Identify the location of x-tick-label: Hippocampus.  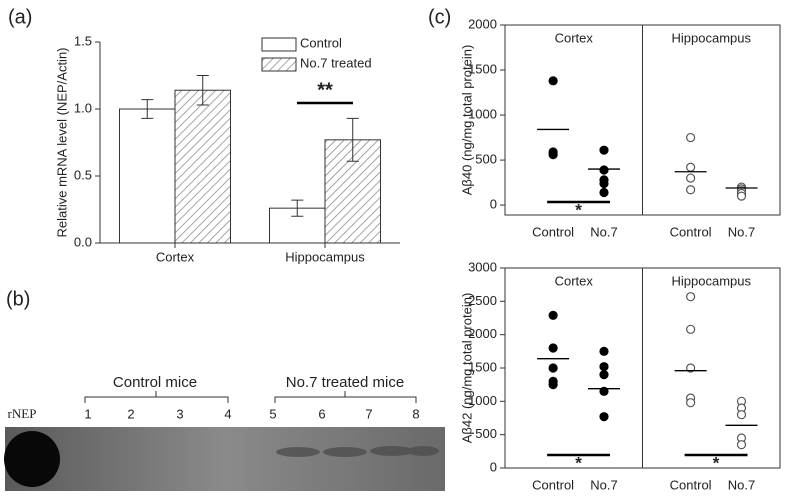
(325, 256).